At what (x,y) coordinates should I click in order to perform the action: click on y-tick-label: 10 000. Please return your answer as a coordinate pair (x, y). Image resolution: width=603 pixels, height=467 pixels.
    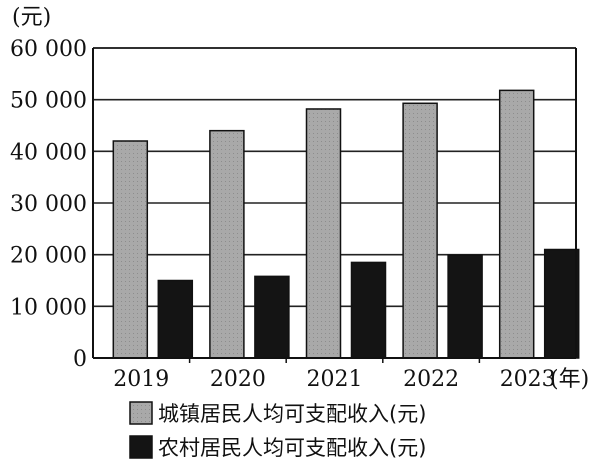
    Looking at the image, I should click on (48, 307).